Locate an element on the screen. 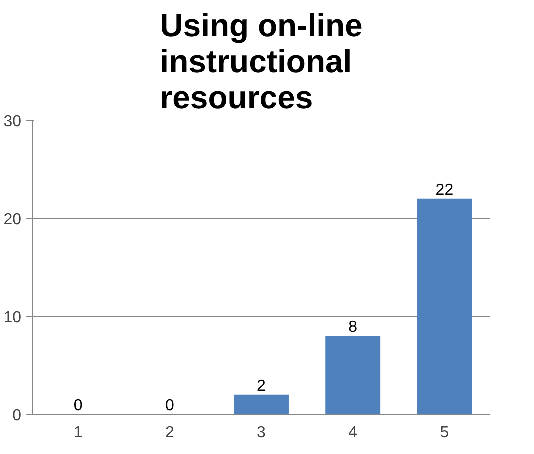 The width and height of the screenshot is (534, 454). chart-title: Using on-line instructional resources is located at coordinates (261, 62).